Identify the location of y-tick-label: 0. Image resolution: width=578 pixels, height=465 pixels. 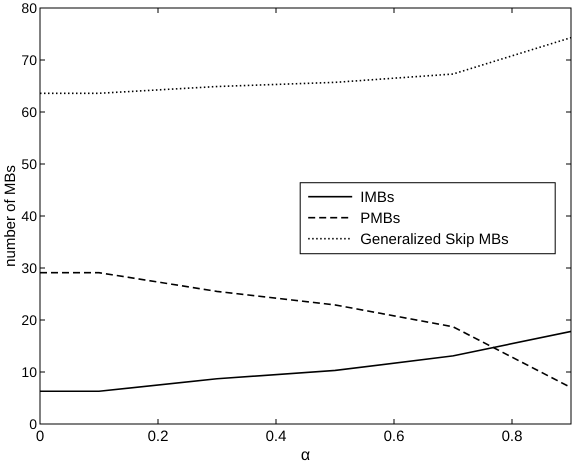
(33, 424).